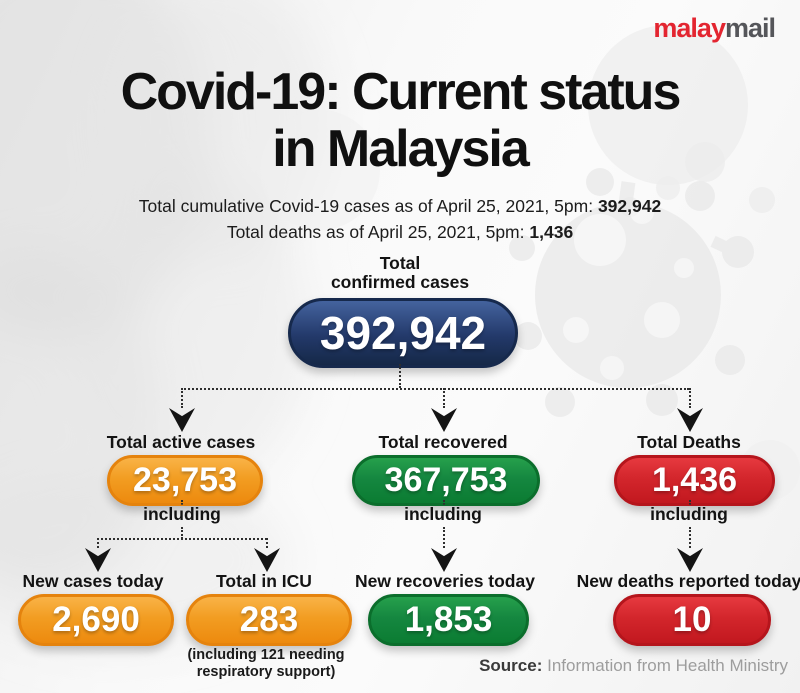  I want to click on connector-active-stem-top, so click(182, 502).